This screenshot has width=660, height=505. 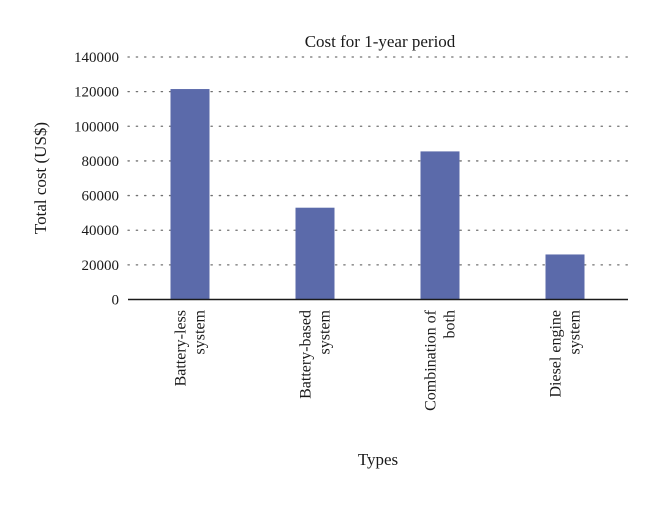 What do you see at coordinates (40, 178) in the screenshot?
I see `y-axis-title: Total cost (US$)` at bounding box center [40, 178].